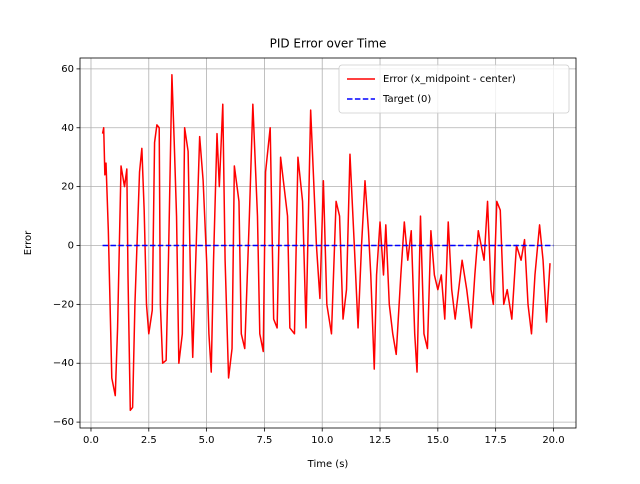  Describe the element at coordinates (67, 69) in the screenshot. I see `y-tick-label: 60` at that location.